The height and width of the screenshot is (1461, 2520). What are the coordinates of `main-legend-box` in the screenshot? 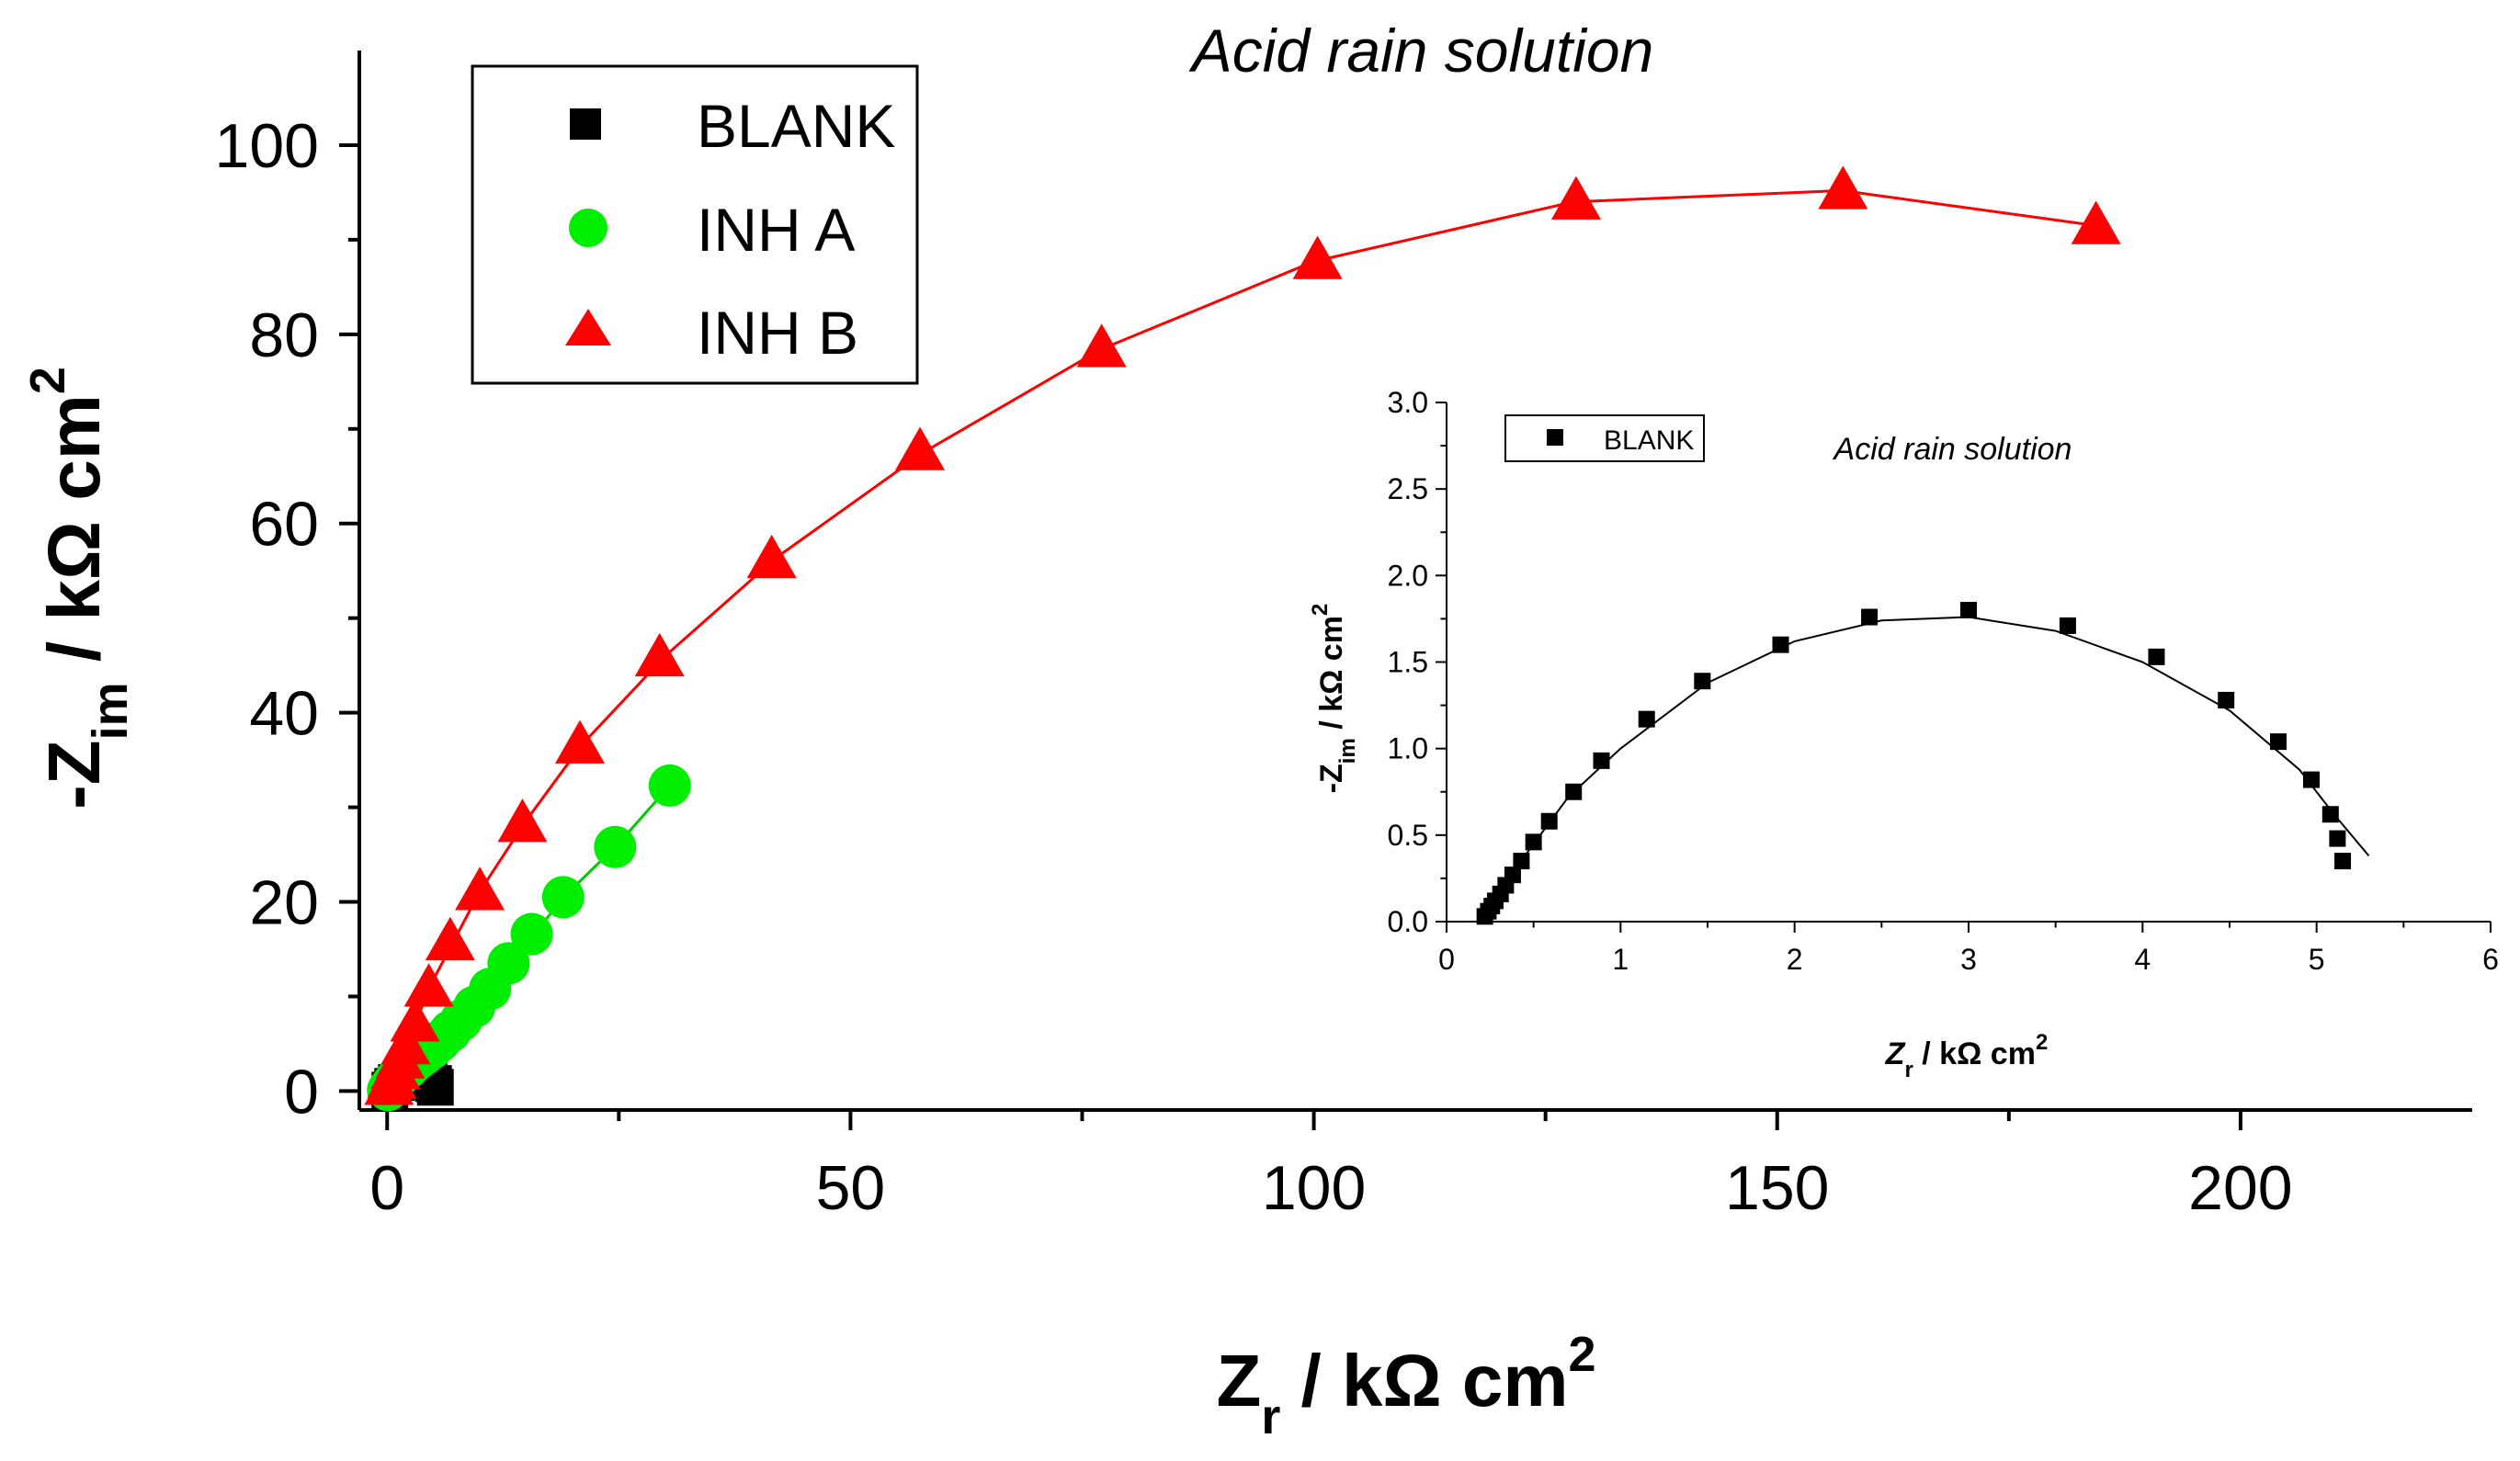 It's located at (695, 224).